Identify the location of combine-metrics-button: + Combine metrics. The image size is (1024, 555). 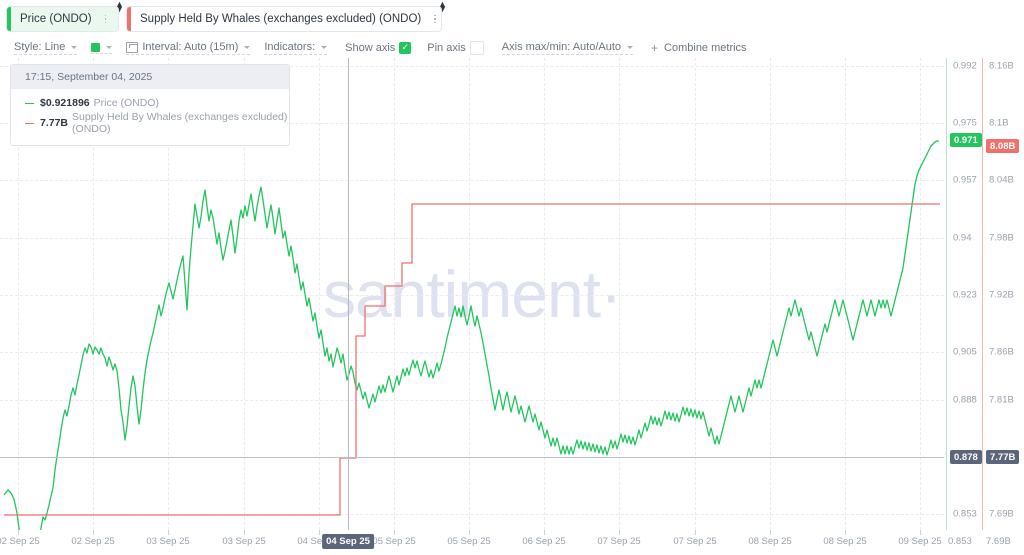
(699, 48).